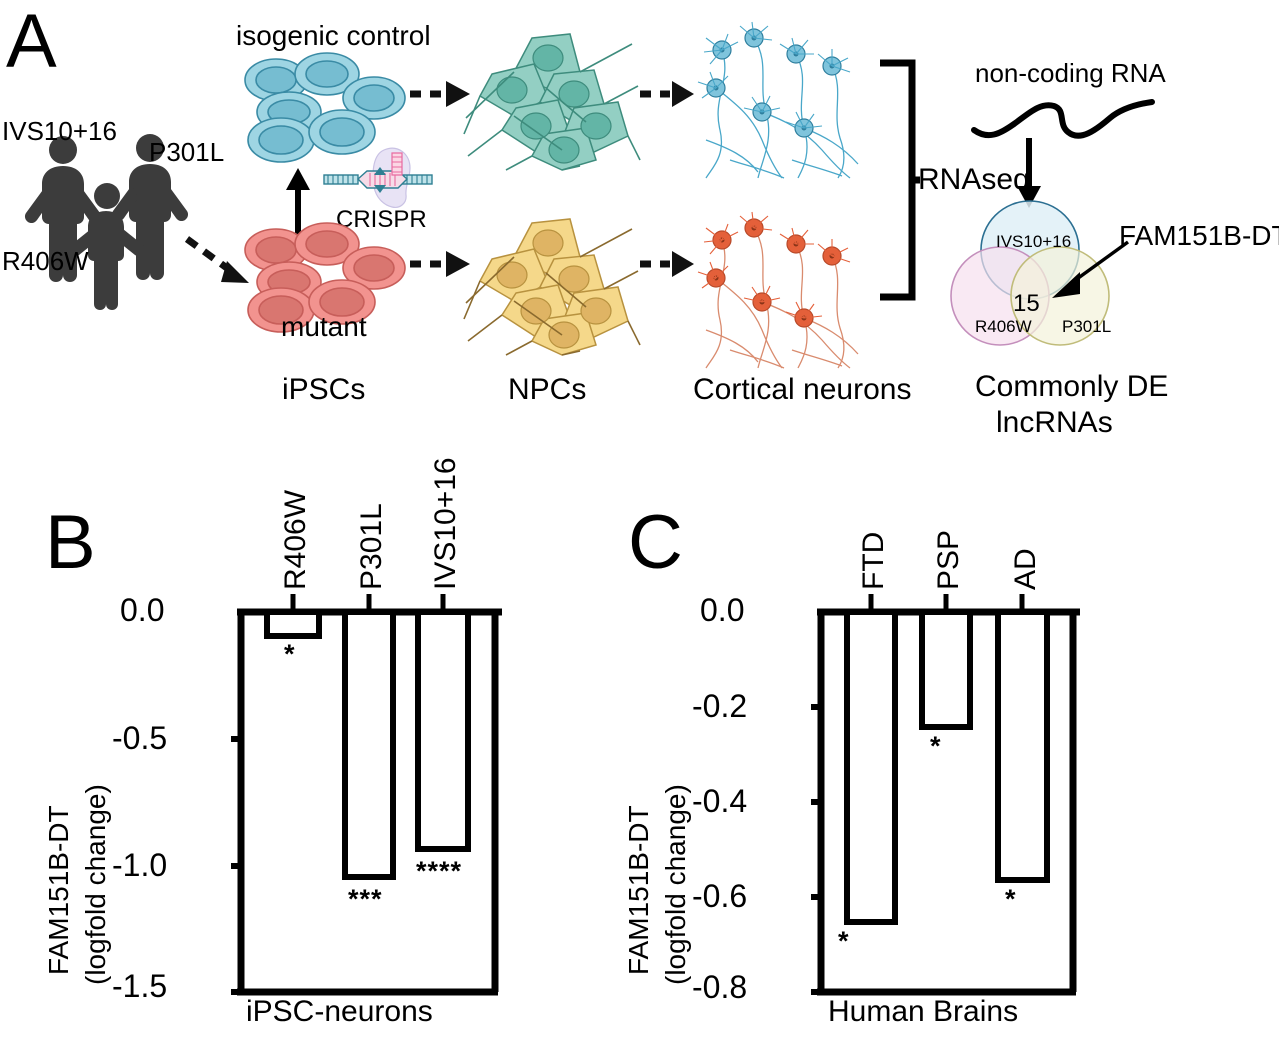 The height and width of the screenshot is (1038, 1279). Describe the element at coordinates (365, 899) in the screenshot. I see `panel-b-stars-p301l: ***` at that location.